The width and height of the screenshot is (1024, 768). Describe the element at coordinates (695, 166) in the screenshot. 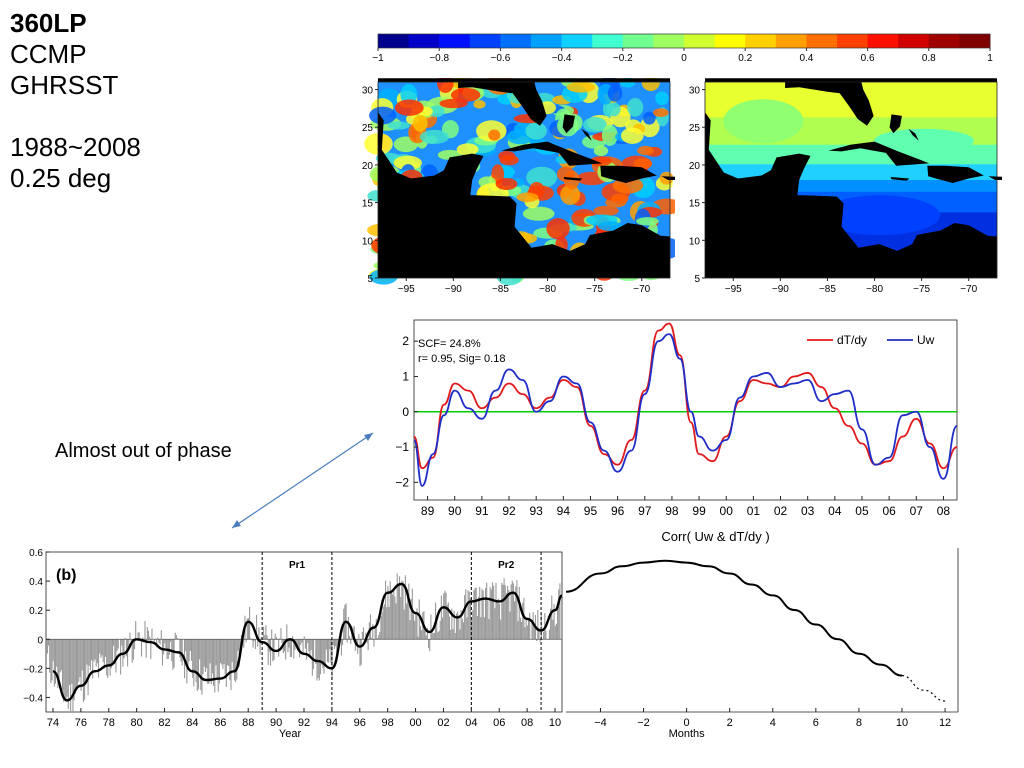

I see `y-tick-label: 20` at that location.